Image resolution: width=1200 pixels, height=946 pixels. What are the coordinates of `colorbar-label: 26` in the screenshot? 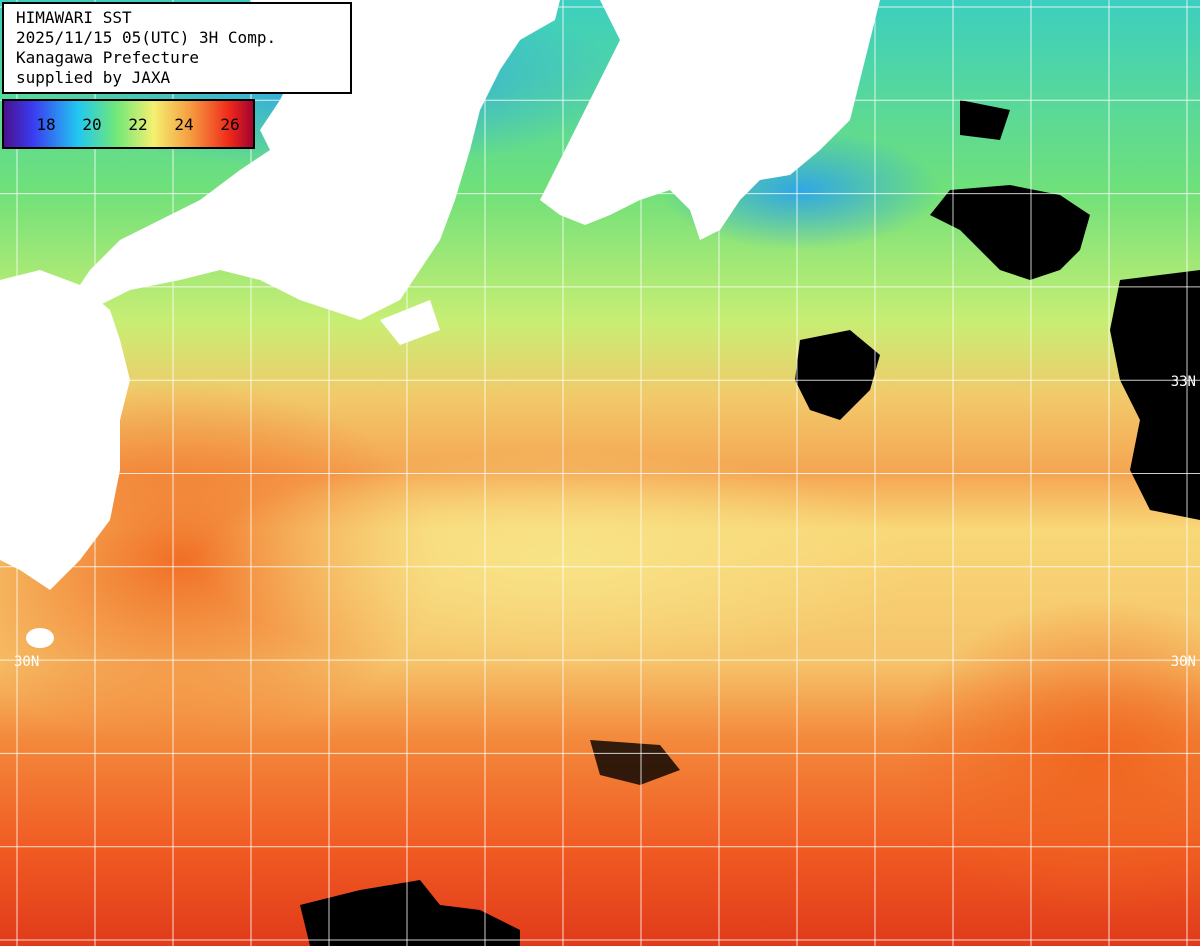 It's located at (229, 124).